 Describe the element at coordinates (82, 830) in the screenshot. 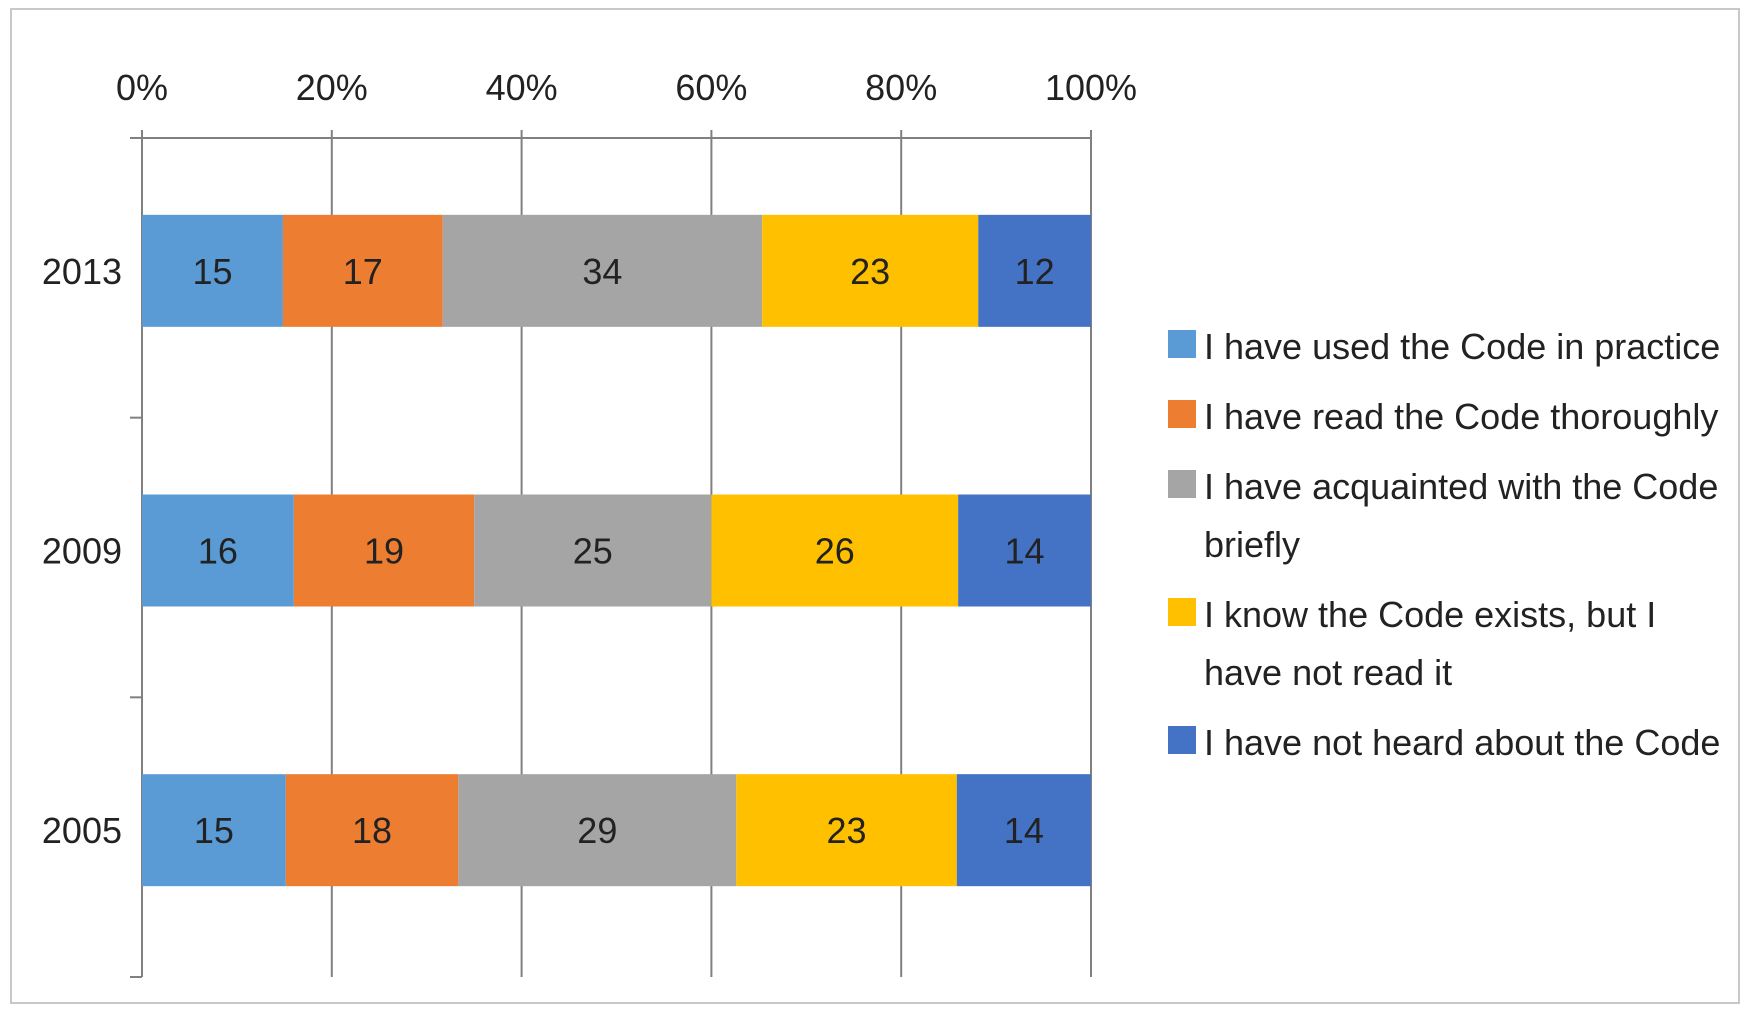

I see `y-tick-label: 2005` at that location.